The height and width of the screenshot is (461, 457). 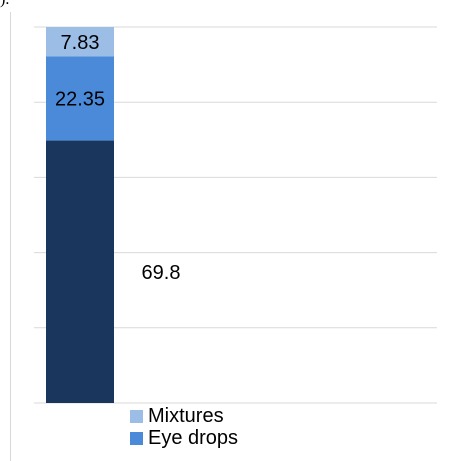 What do you see at coordinates (136, 438) in the screenshot?
I see `legend-swatch-eye-drops` at bounding box center [136, 438].